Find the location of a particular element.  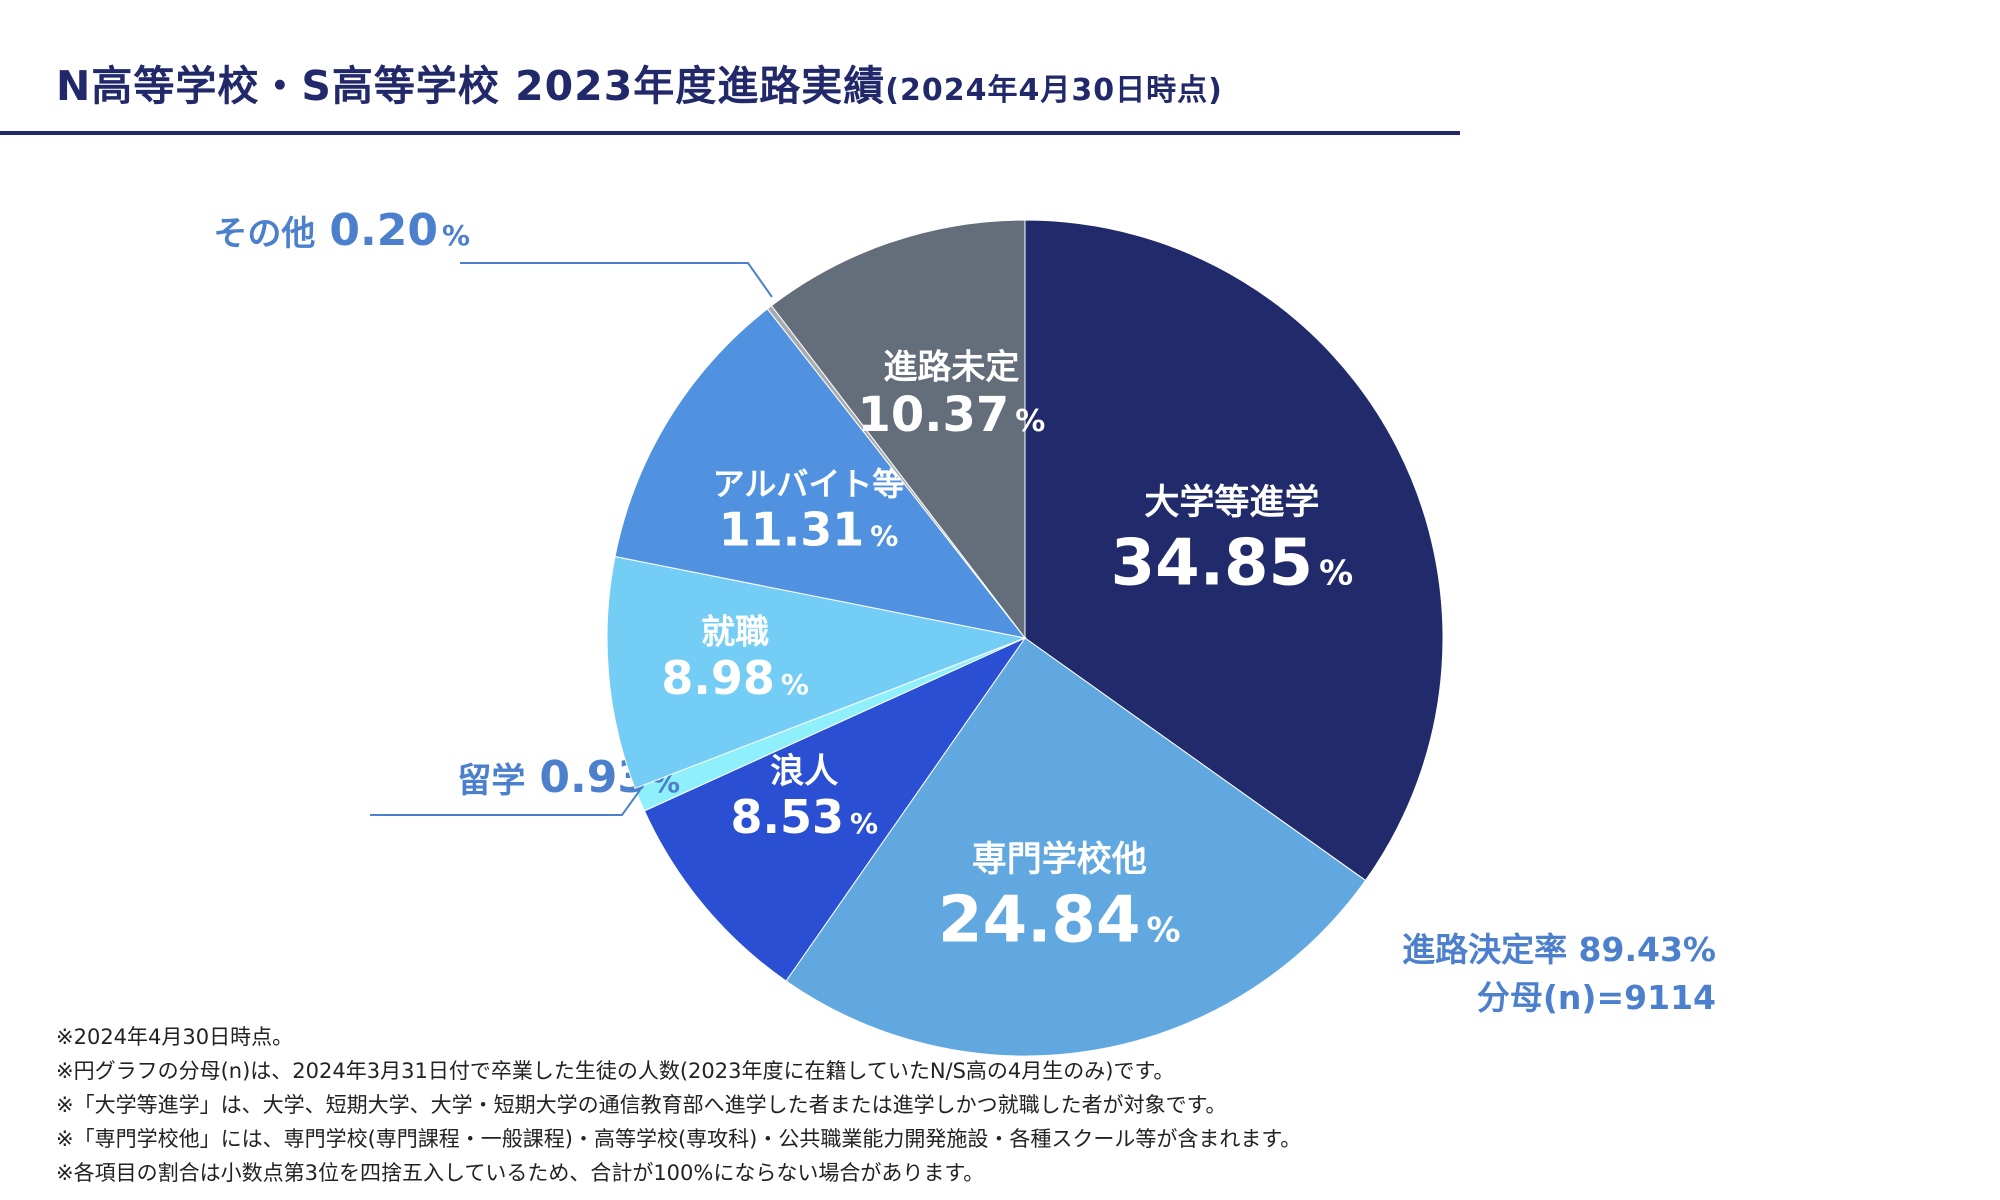

pie-slice-浪人 is located at coordinates (835, 809).